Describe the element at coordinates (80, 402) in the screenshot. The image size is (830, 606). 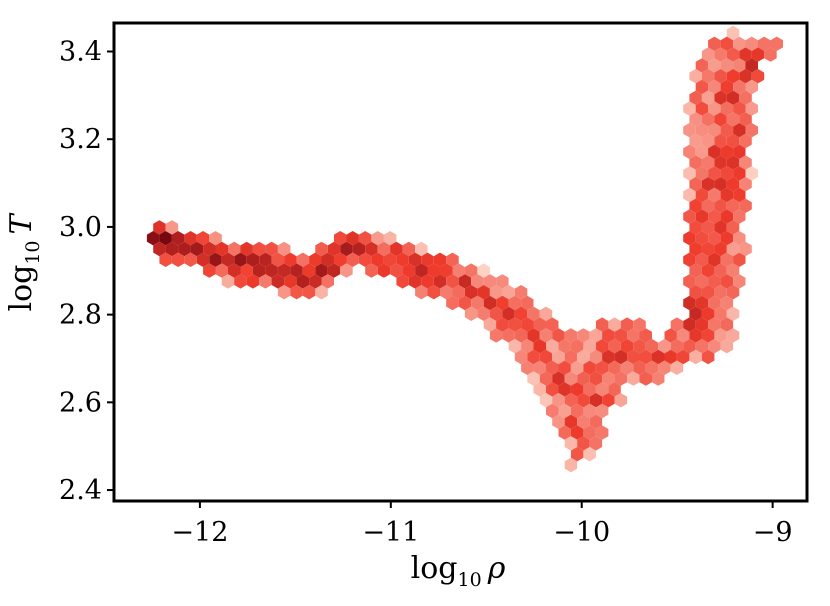
I see `y-tick-label: 2.6` at that location.